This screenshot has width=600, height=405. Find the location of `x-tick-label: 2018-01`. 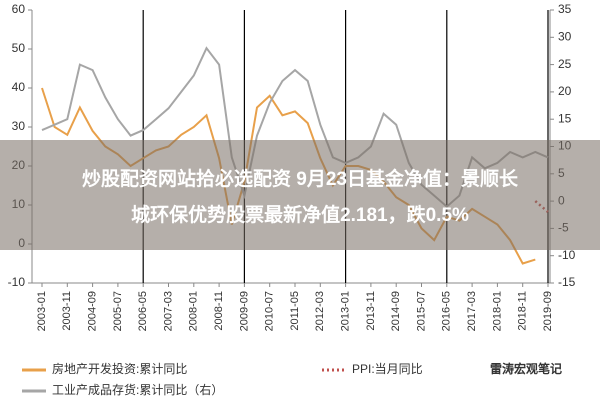

x-tick-label: 2018-01 is located at coordinates (497, 311).